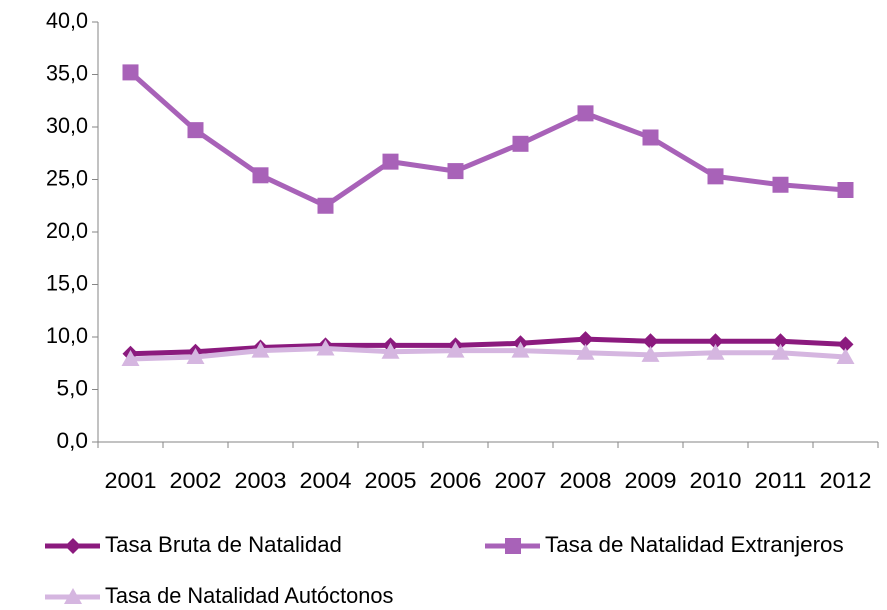 The width and height of the screenshot is (887, 610). Describe the element at coordinates (586, 480) in the screenshot. I see `x-tick-label: 2008` at that location.